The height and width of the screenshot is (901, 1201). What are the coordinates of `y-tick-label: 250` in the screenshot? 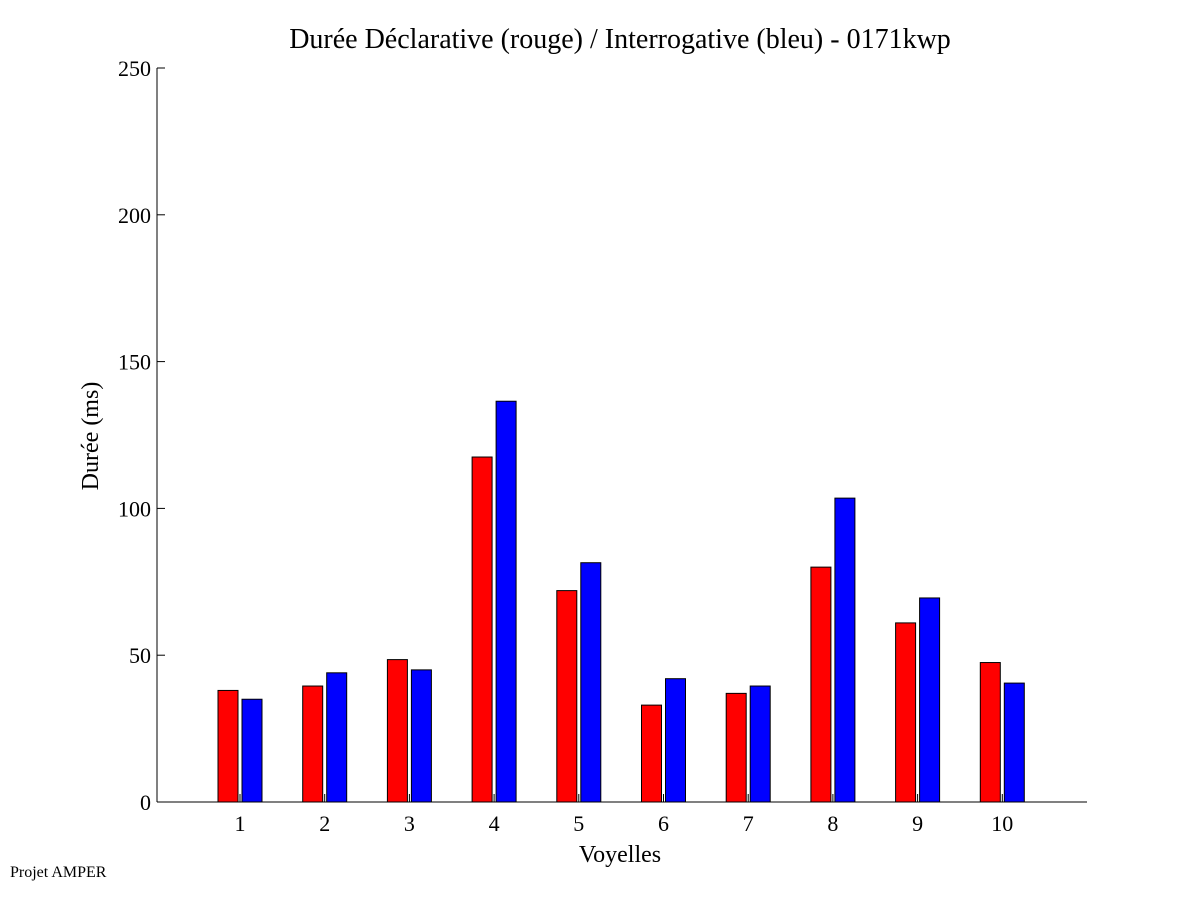 It's located at (134, 68).